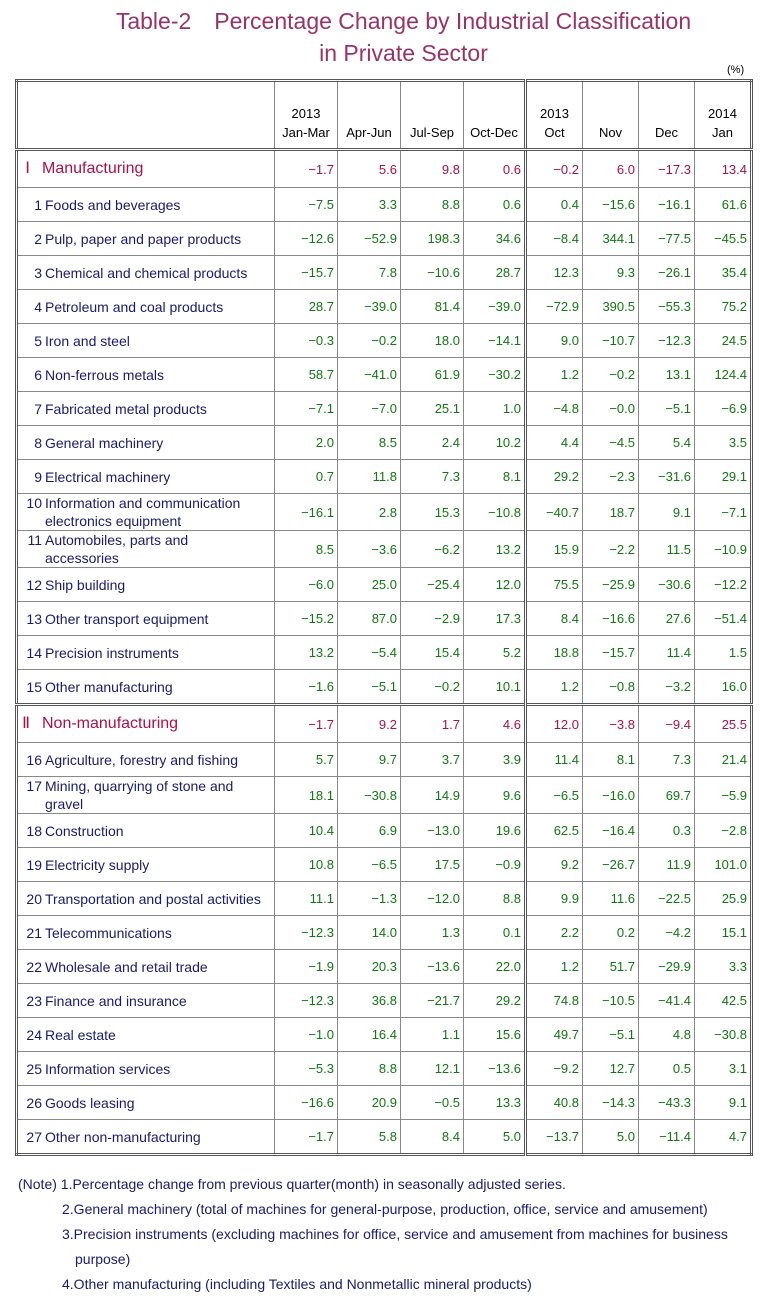  Describe the element at coordinates (553, 966) in the screenshot. I see `value-cell: 1.2` at that location.